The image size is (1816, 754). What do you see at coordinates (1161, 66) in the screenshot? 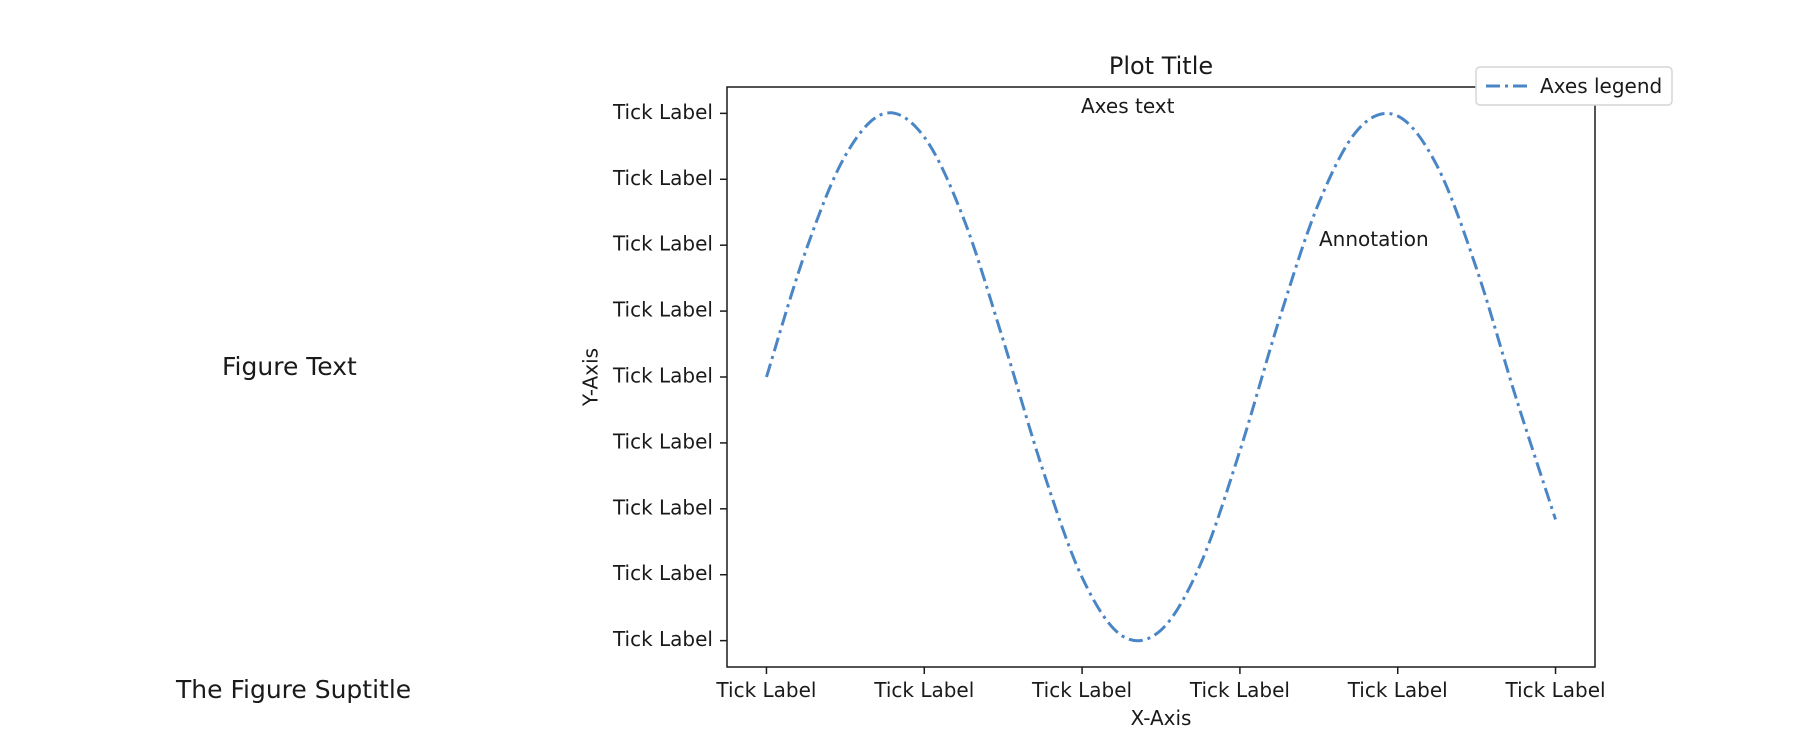
I see `plot-title: Plot Title` at bounding box center [1161, 66].